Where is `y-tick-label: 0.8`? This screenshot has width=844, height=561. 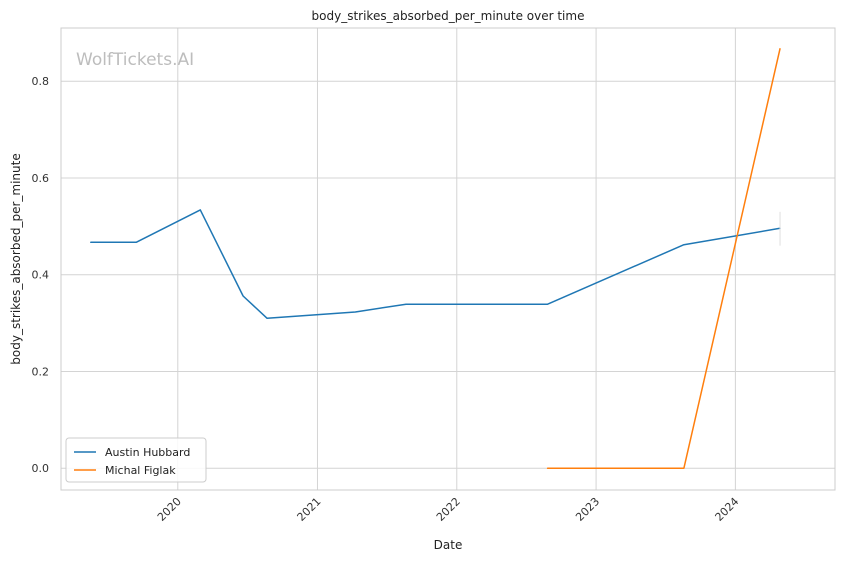
y-tick-label: 0.8 is located at coordinates (41, 81).